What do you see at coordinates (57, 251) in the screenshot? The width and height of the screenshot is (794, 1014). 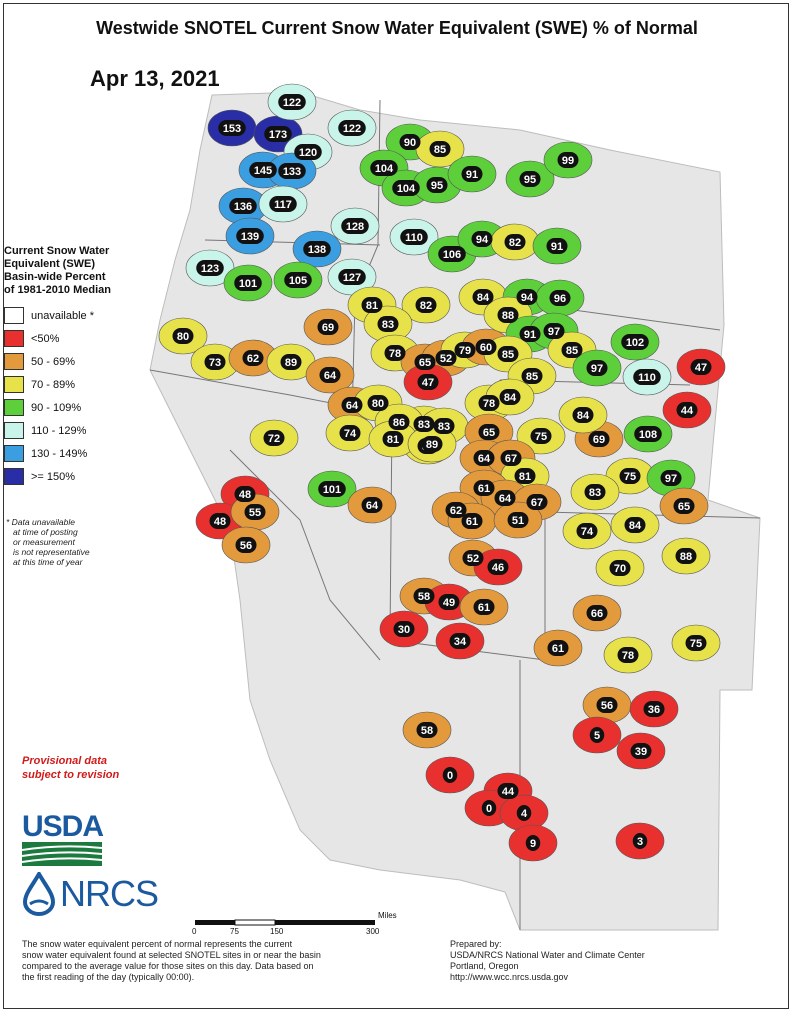 I see `legend-title-line: Current Snow Water` at bounding box center [57, 251].